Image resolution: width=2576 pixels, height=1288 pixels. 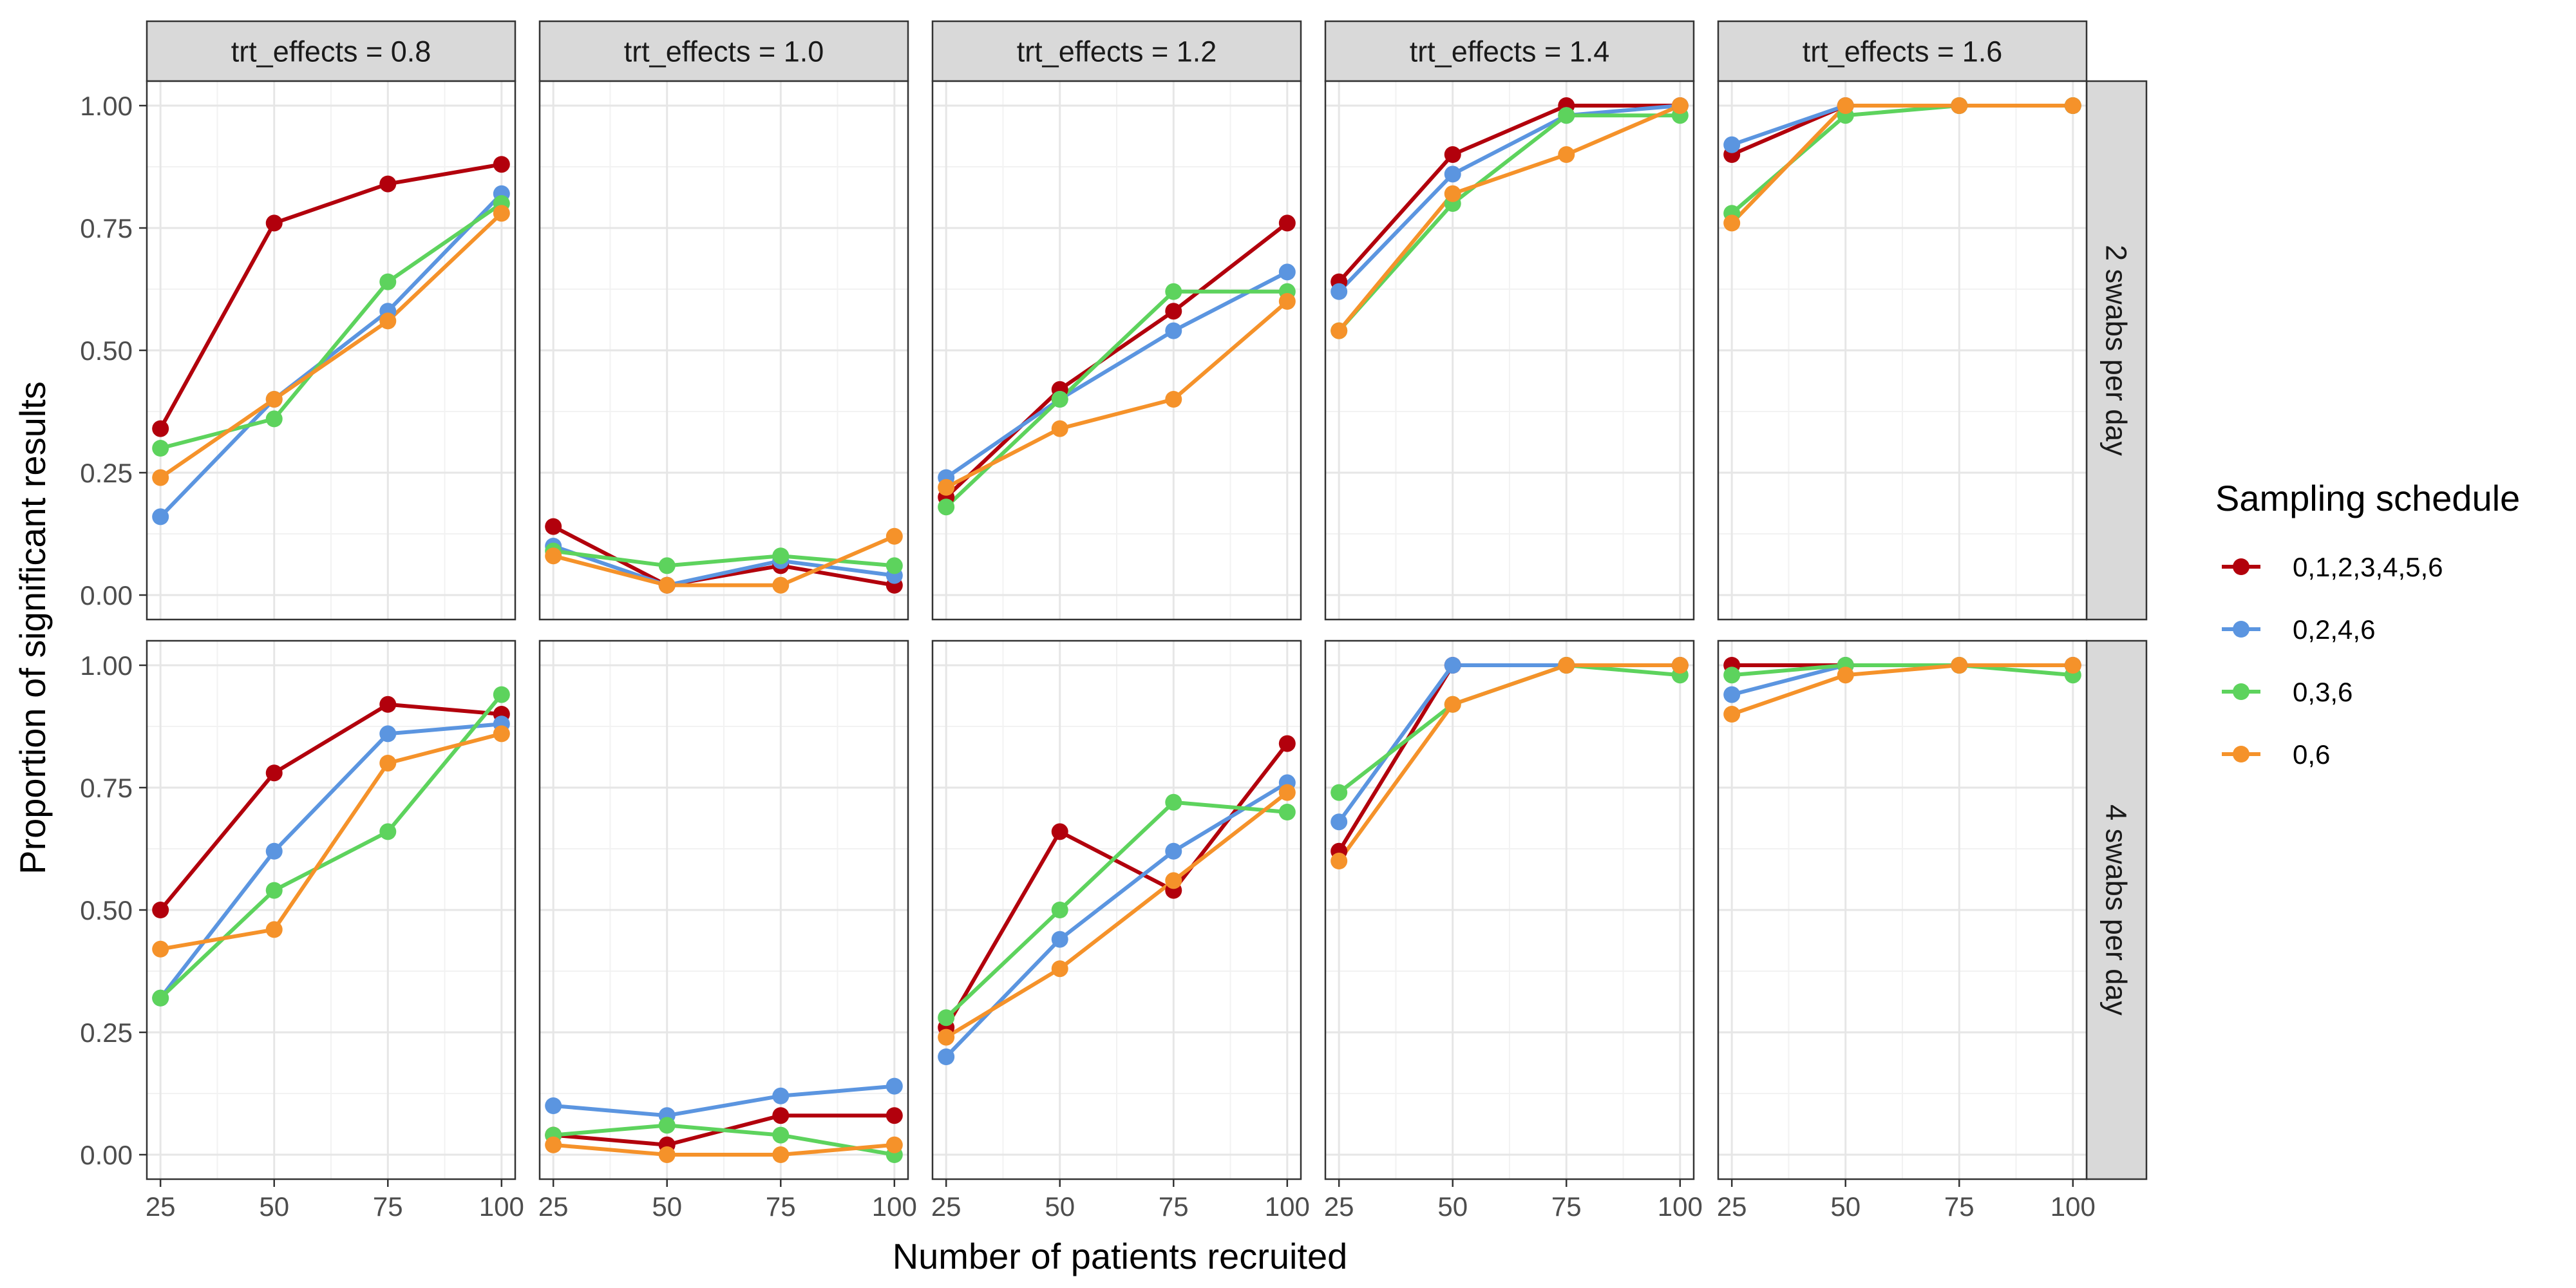 What do you see at coordinates (107, 595) in the screenshot?
I see `y-tick-label: 0.00` at bounding box center [107, 595].